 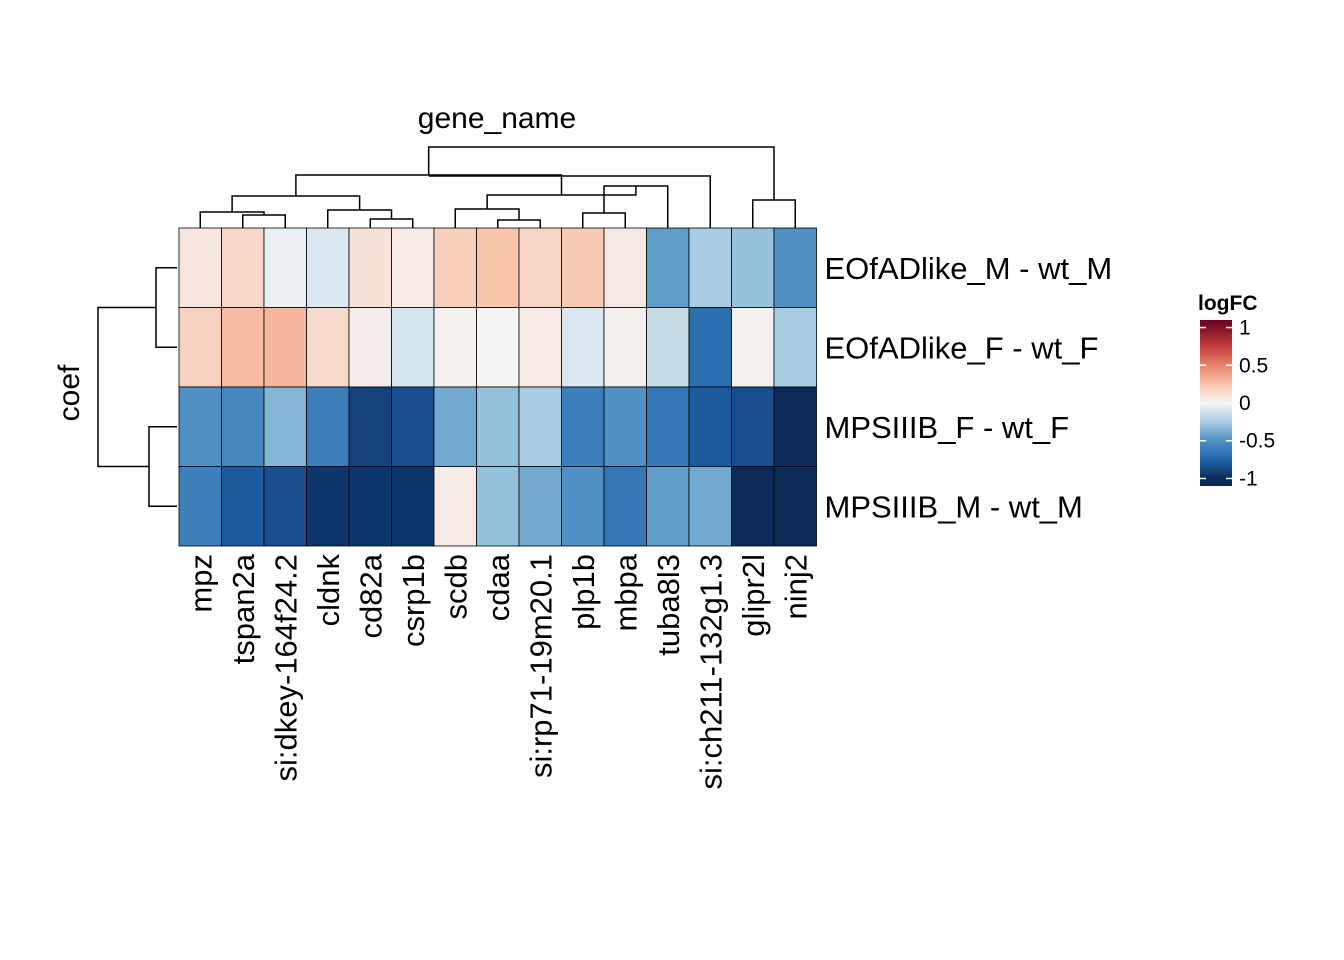 What do you see at coordinates (625, 592) in the screenshot?
I see `column-label: mbpa` at bounding box center [625, 592].